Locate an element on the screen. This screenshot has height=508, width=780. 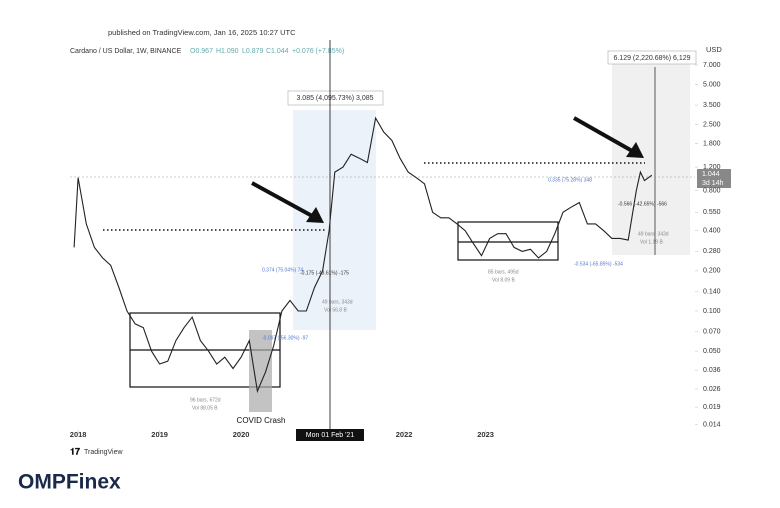
ohlc-close: C1.044 is located at coordinates (277, 51).